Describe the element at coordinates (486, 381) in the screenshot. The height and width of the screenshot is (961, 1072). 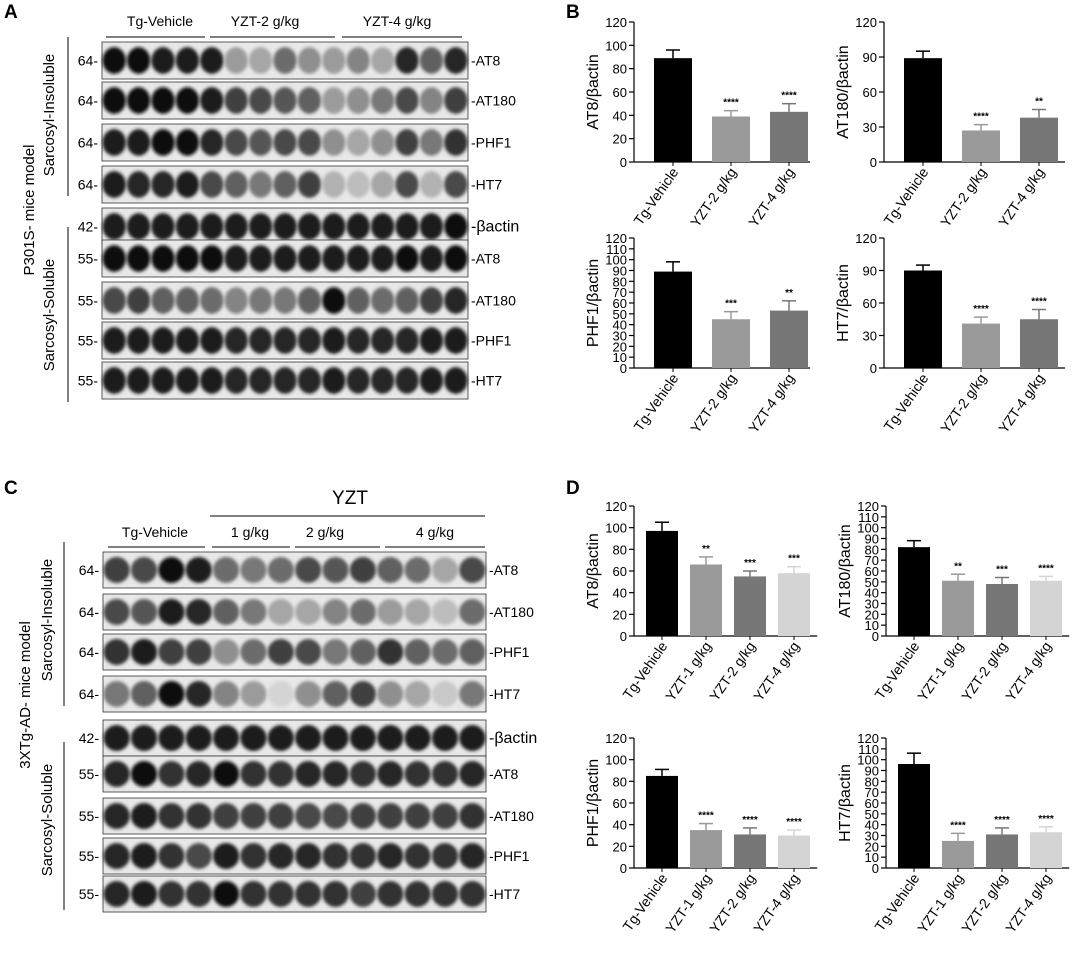
I see `antibody-label: -HT7` at that location.